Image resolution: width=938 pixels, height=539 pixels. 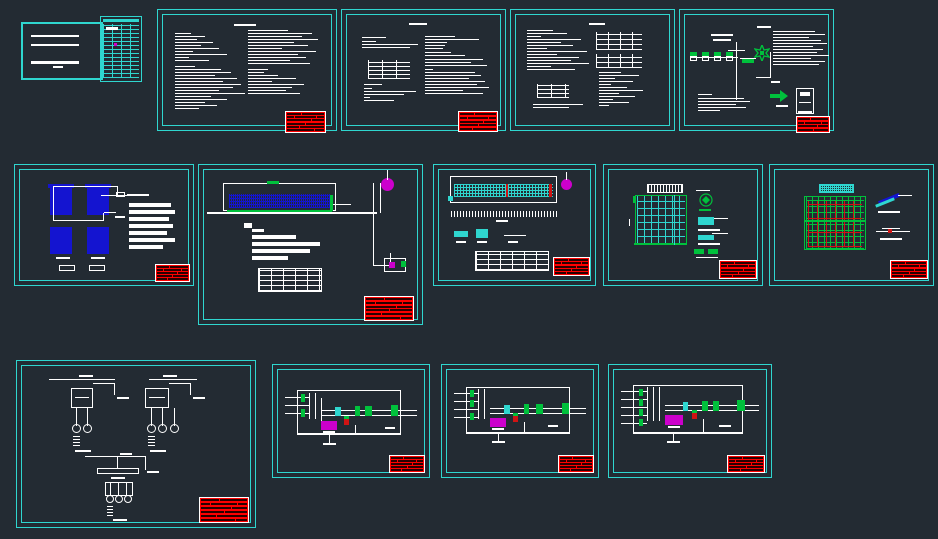 I want to click on protection-device-top, so click(x=346, y=417).